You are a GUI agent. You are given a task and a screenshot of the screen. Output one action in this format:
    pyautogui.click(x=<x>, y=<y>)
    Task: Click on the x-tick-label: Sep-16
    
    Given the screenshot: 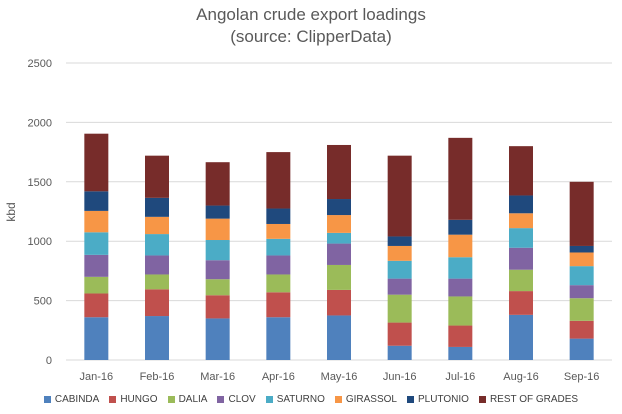 What is the action you would take?
    pyautogui.click(x=581, y=377)
    